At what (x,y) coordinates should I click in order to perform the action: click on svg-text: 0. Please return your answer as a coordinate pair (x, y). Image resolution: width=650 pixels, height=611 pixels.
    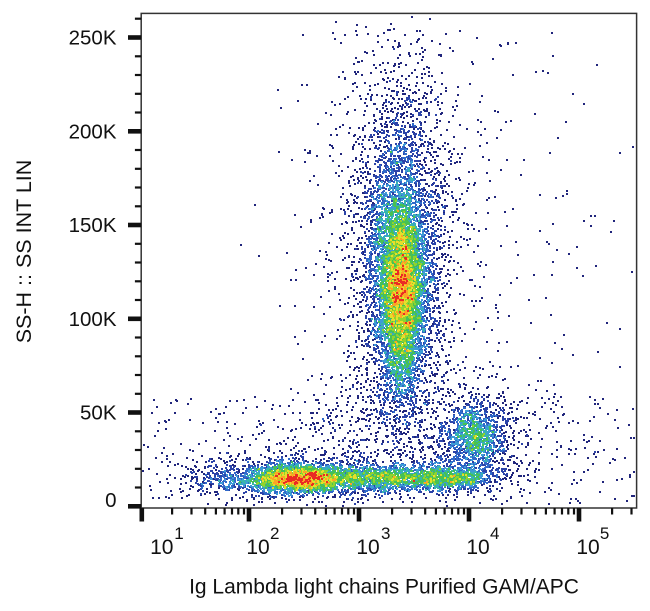
    Looking at the image, I should click on (110, 500).